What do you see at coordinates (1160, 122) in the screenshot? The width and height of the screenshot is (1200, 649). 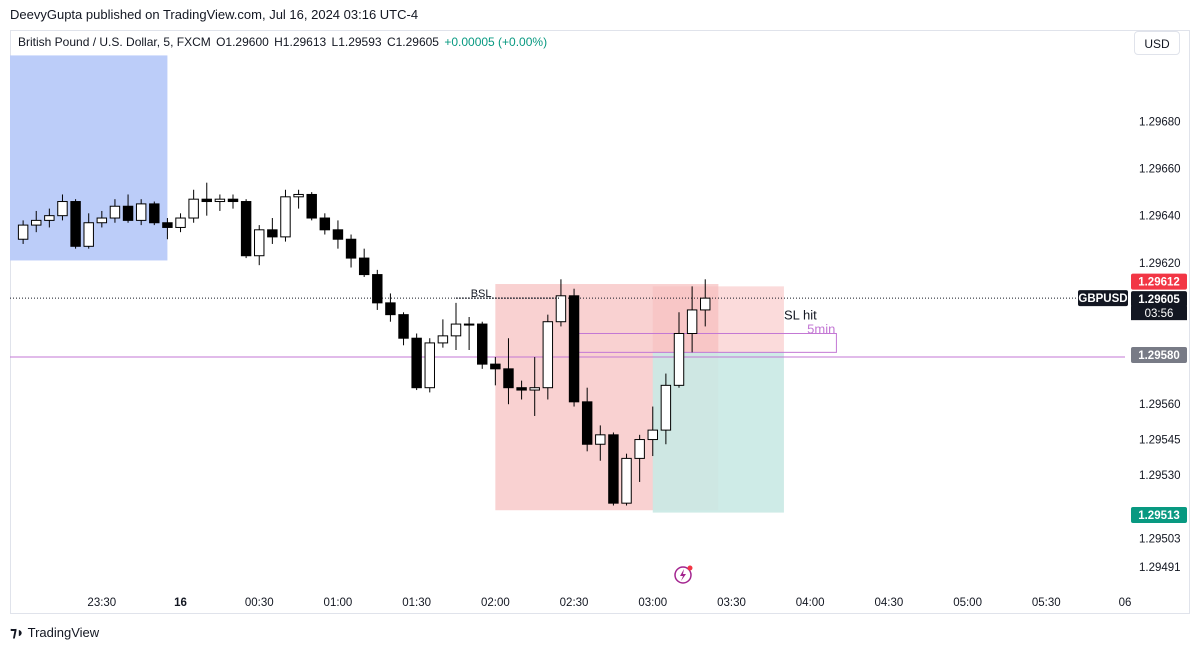 I see `y-tick-label: 1.29680` at bounding box center [1160, 122].